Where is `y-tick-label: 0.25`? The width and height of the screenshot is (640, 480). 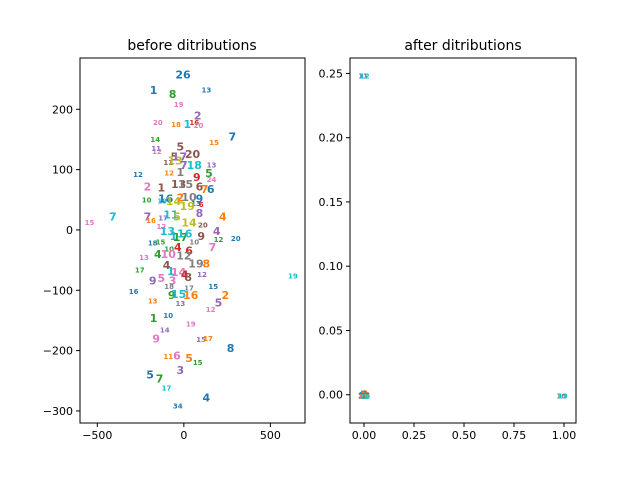 y-tick-label: 0.25 is located at coordinates (331, 73).